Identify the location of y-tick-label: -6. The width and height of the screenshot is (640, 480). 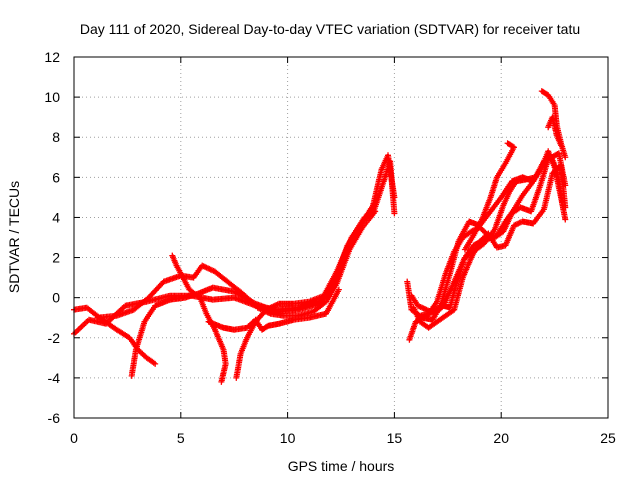
(54, 418).